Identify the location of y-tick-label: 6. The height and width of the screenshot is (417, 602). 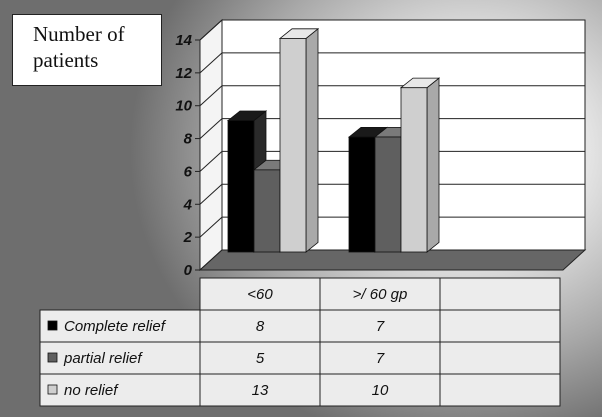
(188, 171).